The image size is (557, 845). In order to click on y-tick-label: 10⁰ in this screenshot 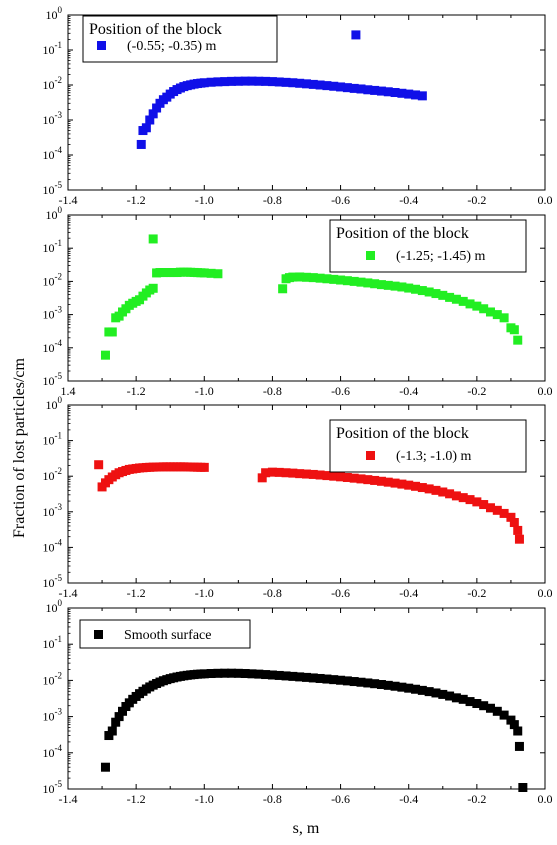, I will do `click(54, 13)`.